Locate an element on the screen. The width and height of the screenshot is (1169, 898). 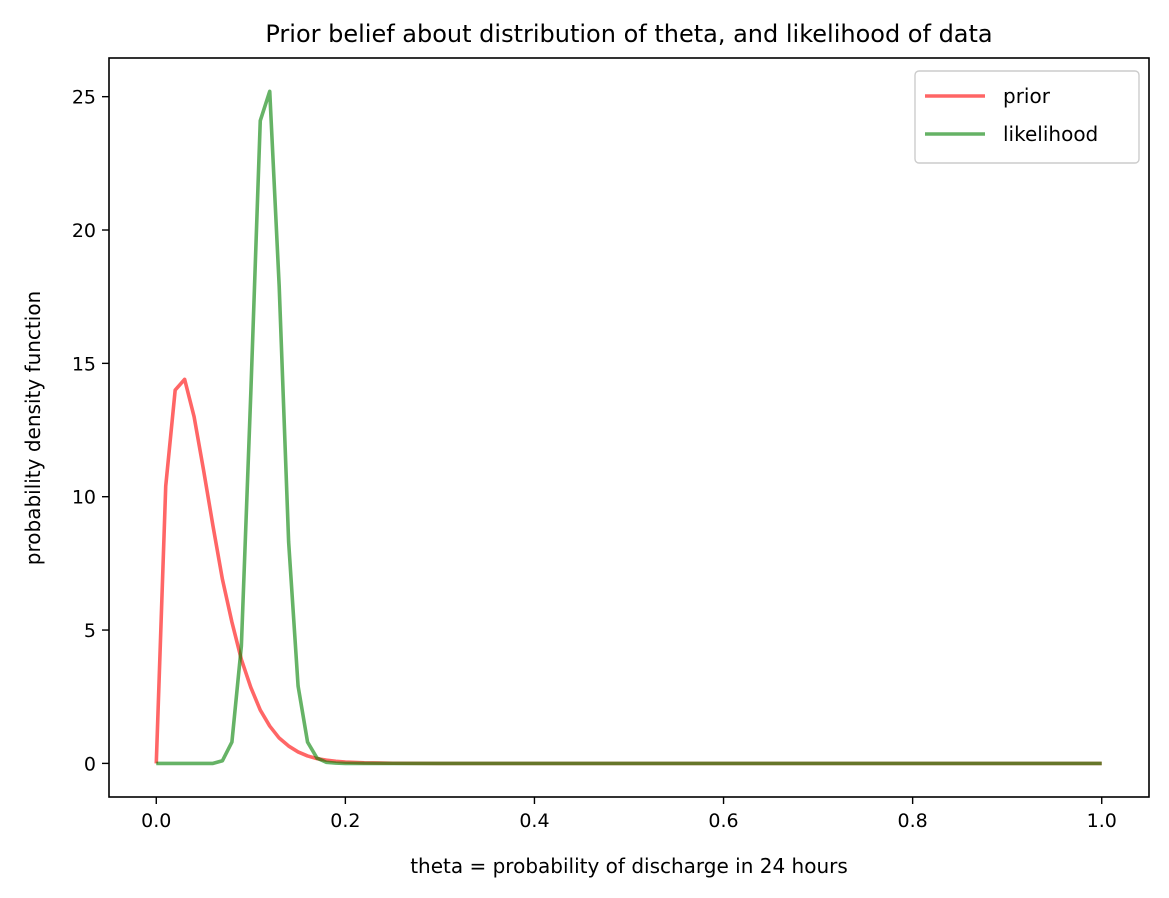
y-tick-label: 10 is located at coordinates (84, 498).